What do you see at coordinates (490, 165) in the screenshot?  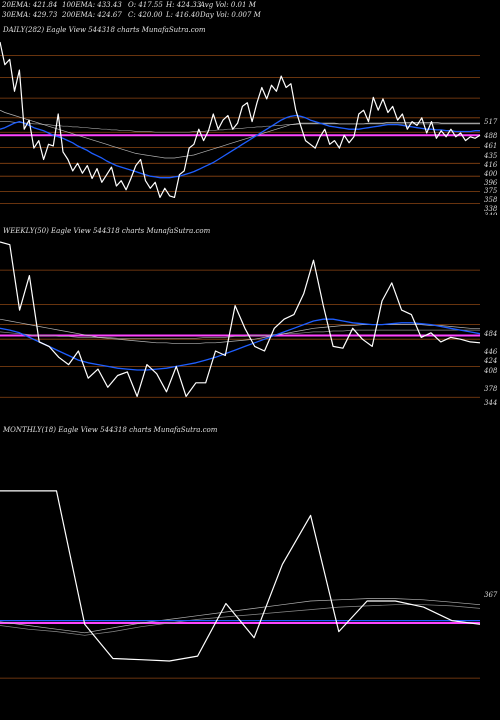 I see `daily-price-label: 416` at bounding box center [490, 165].